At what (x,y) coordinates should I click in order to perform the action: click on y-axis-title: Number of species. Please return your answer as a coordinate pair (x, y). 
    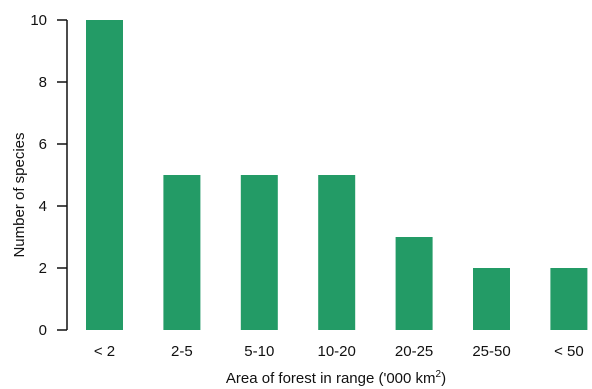
    Looking at the image, I should click on (19, 194).